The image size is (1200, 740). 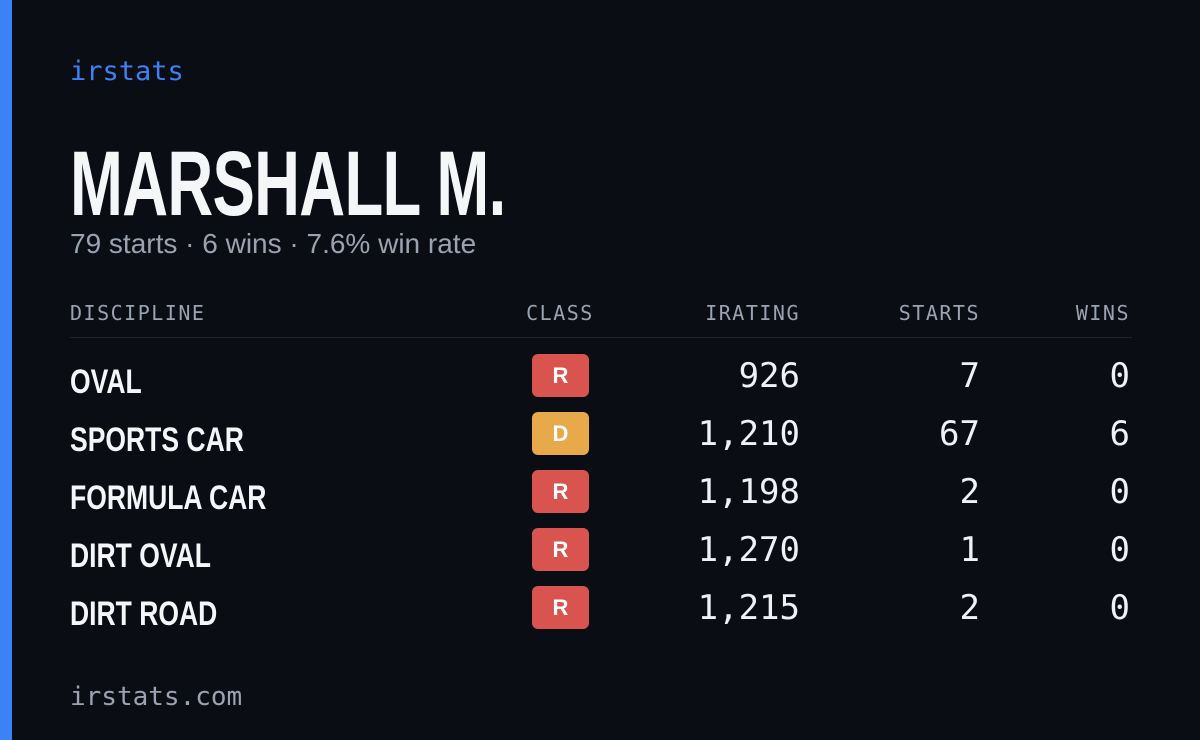 I want to click on column-header: WINS, so click(x=1102, y=313).